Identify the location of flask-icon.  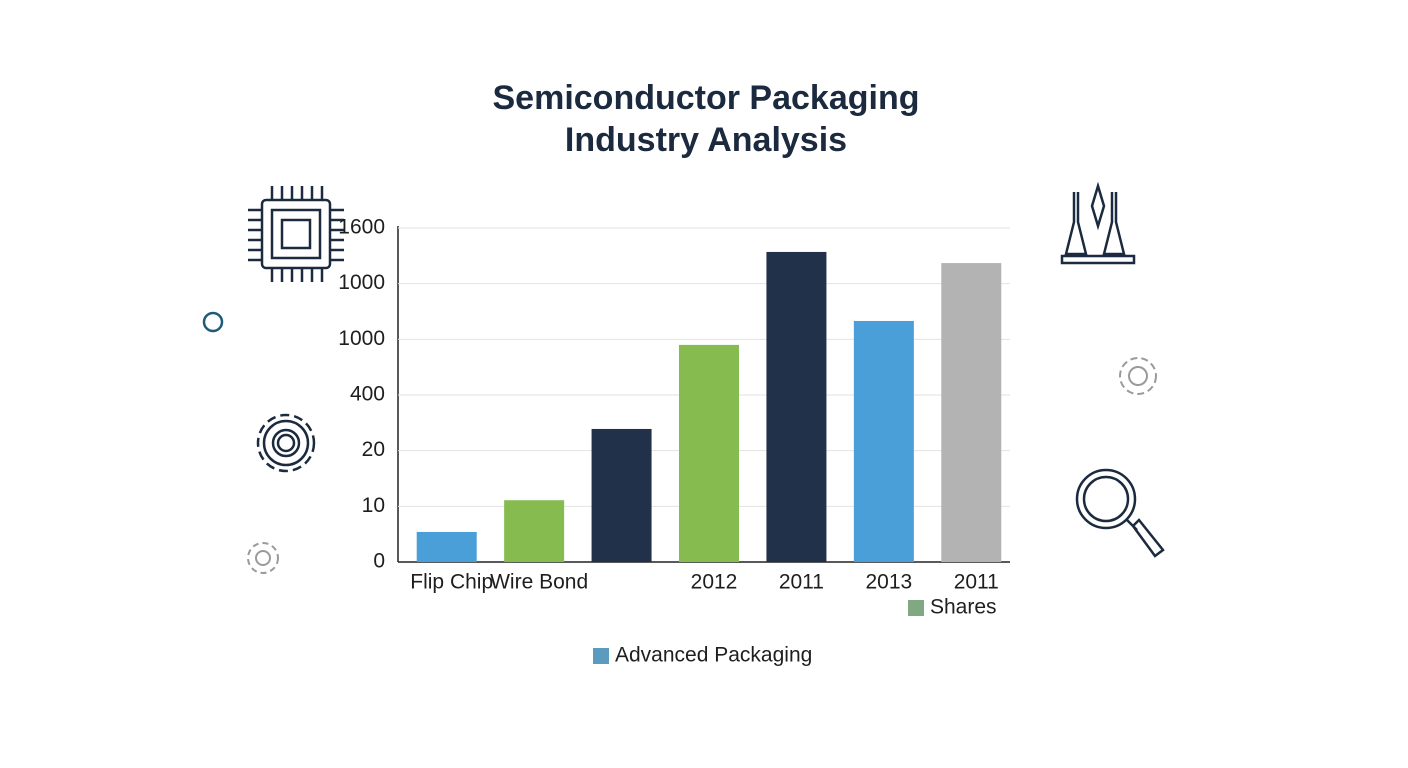
(1098, 223).